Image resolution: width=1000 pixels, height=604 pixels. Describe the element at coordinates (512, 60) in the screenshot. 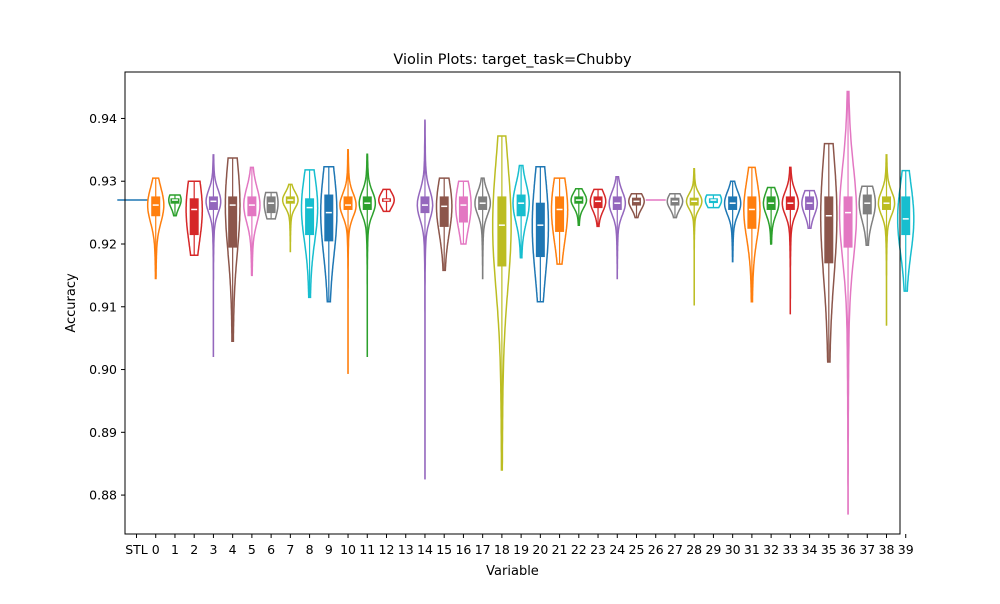

I see `chart-title: Violin Plots: target_task=Chubby` at that location.